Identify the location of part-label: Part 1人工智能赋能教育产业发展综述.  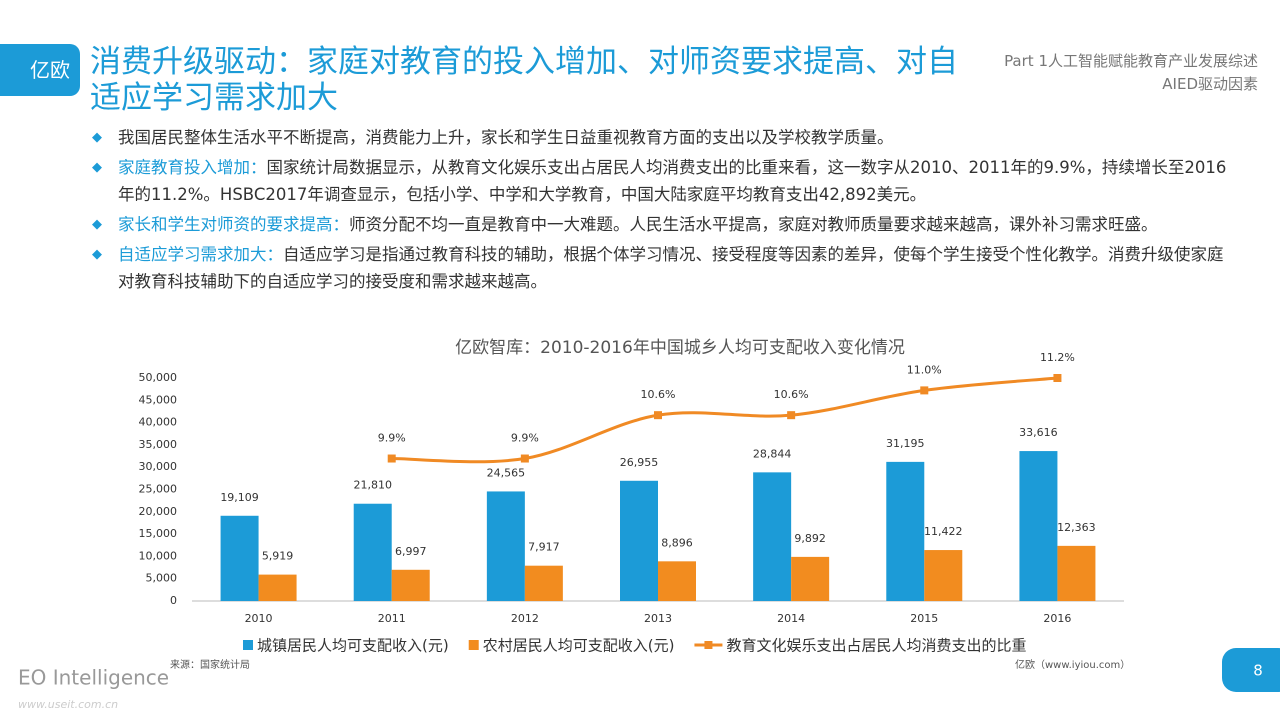
(1131, 61).